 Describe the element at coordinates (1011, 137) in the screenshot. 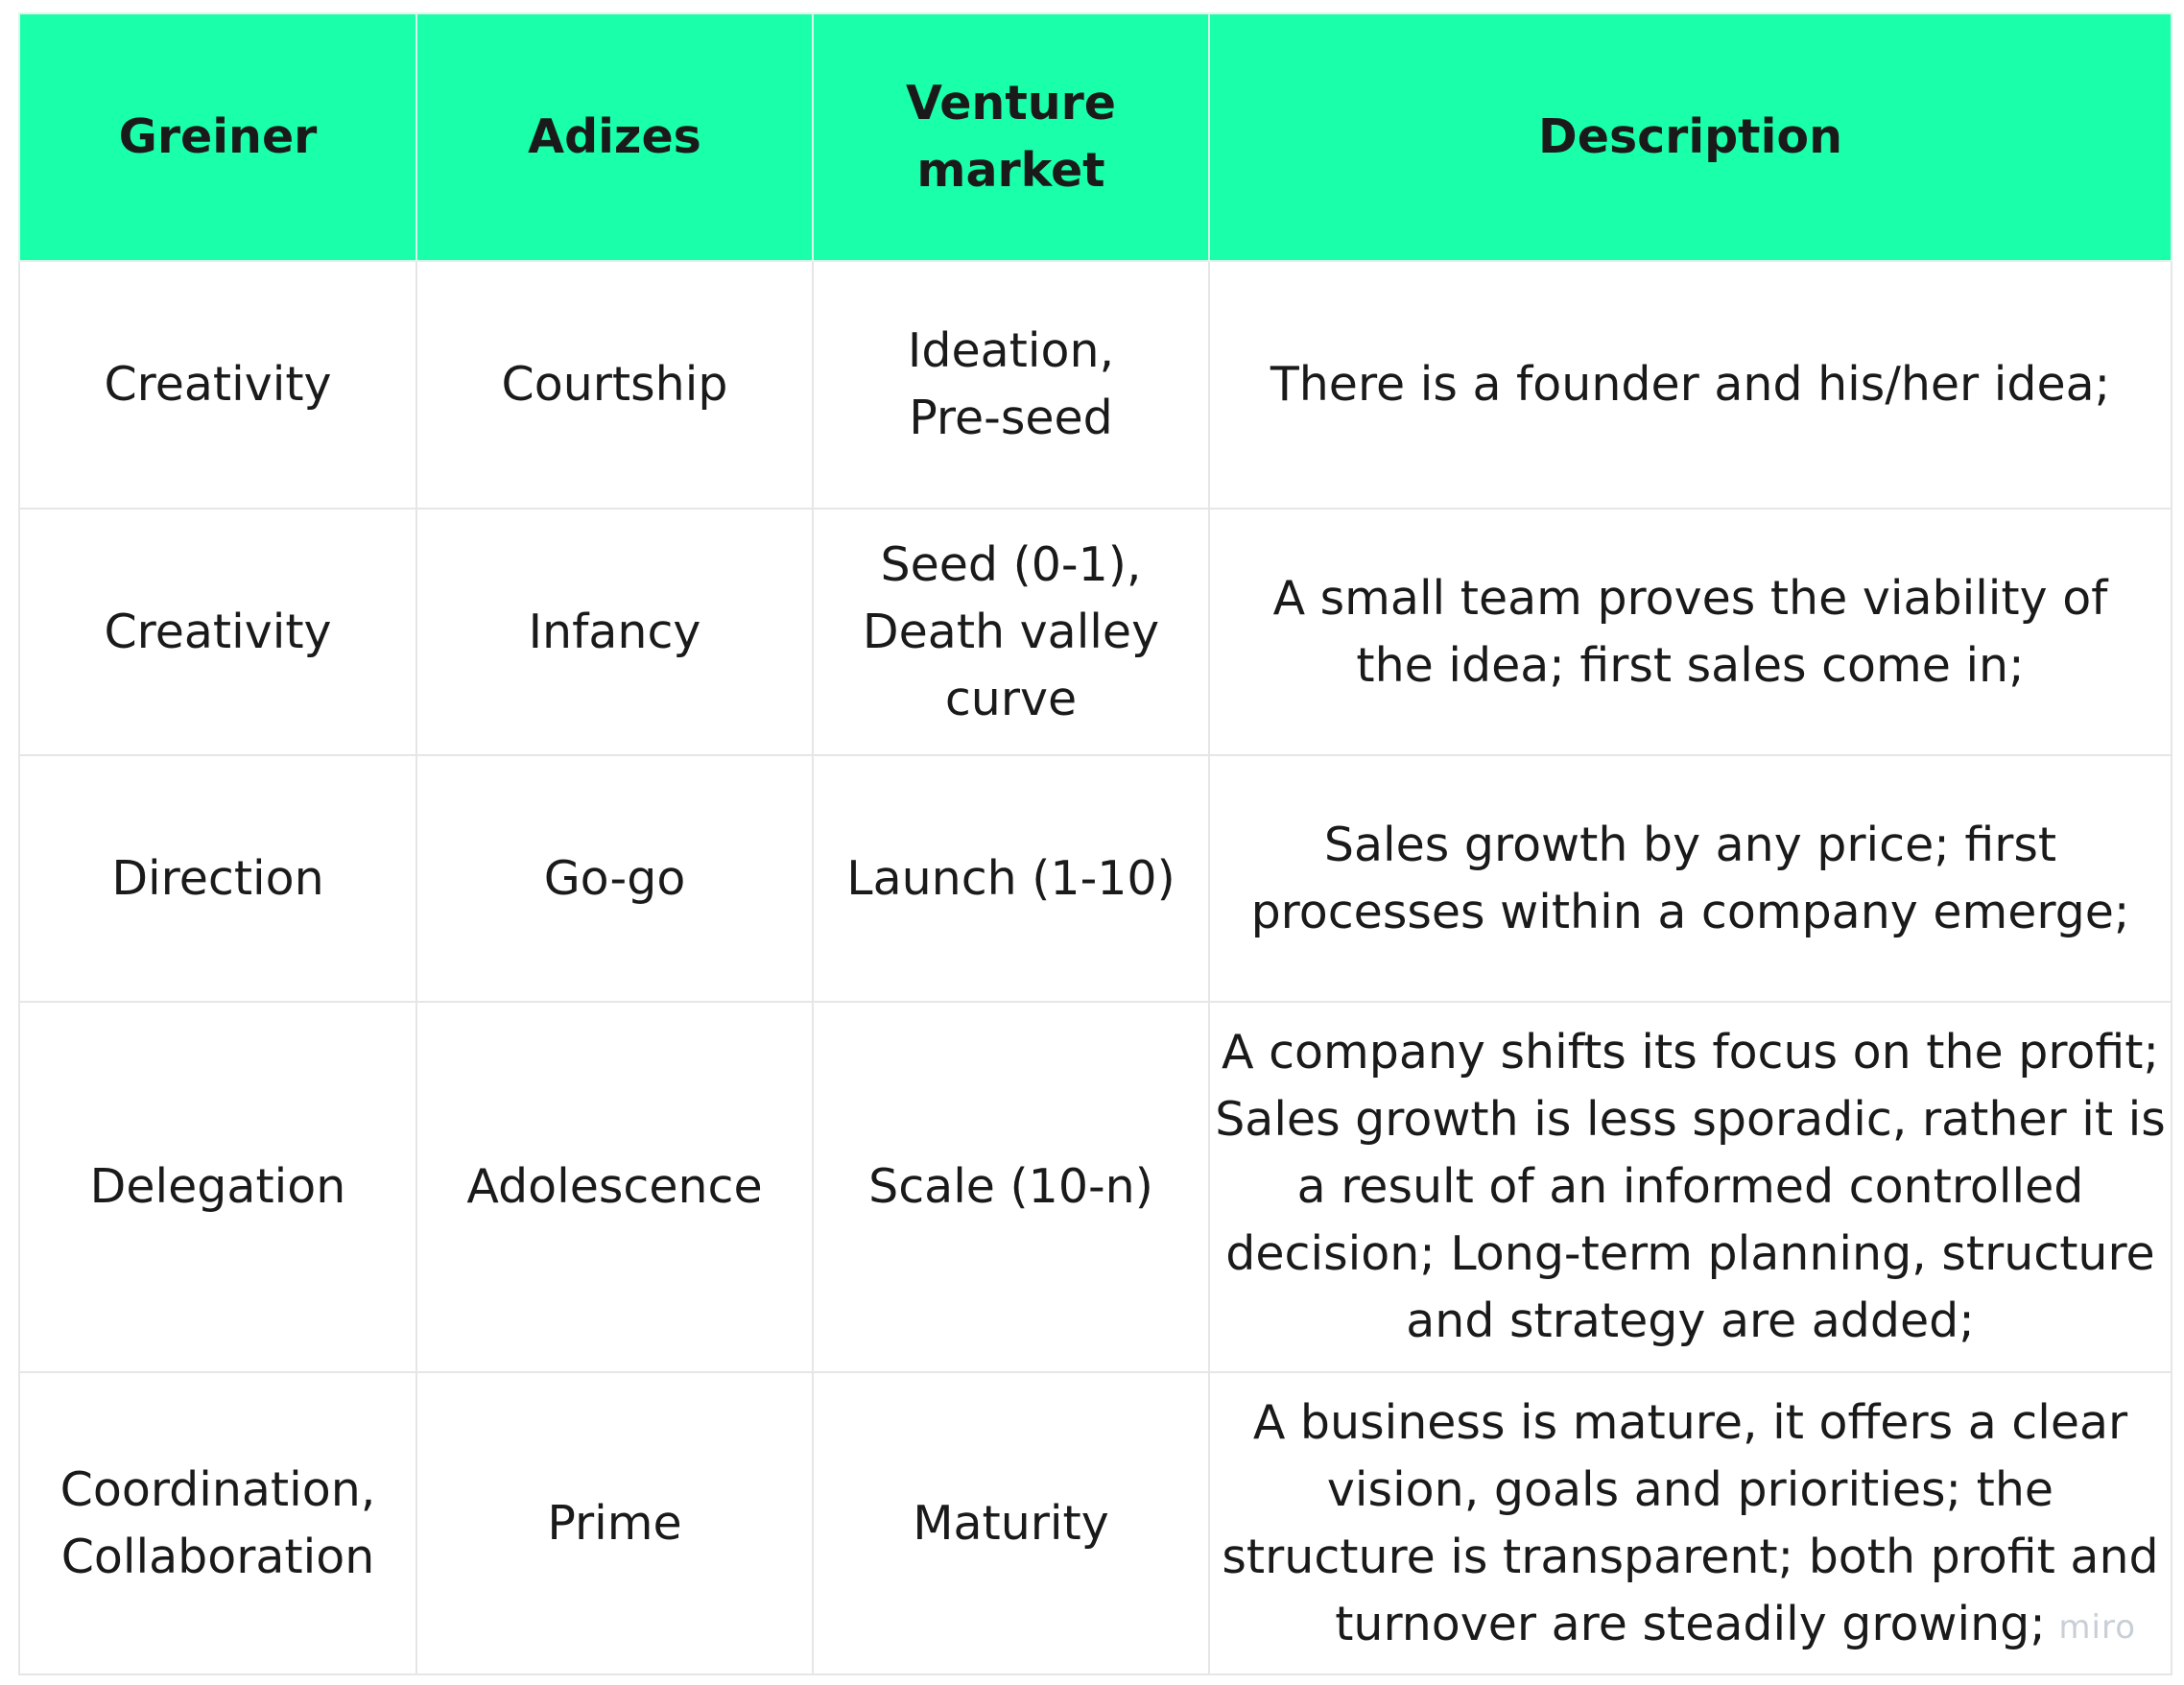

I see `header-venture-market: Venture market` at that location.